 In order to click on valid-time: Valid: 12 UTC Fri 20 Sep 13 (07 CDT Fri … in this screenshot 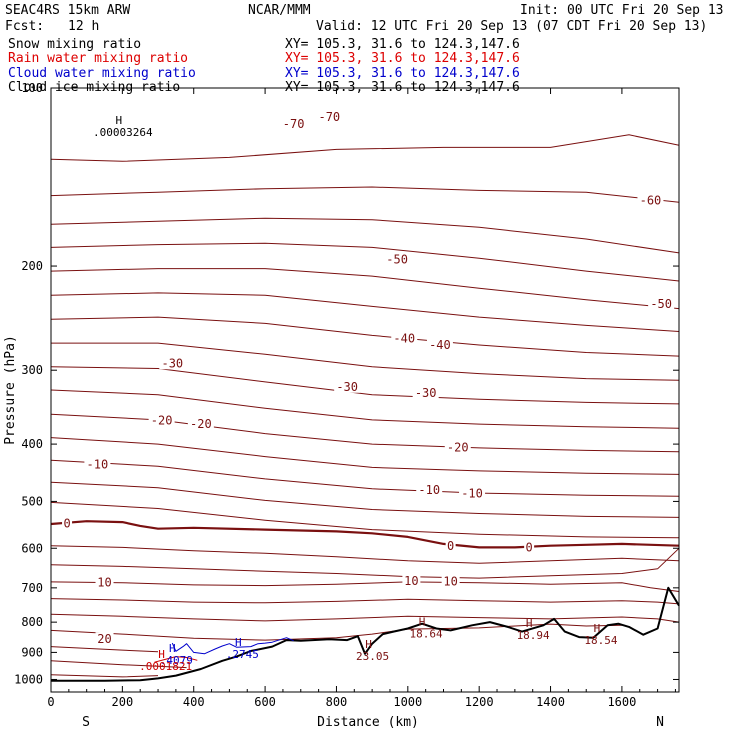, I will do `click(512, 26)`.